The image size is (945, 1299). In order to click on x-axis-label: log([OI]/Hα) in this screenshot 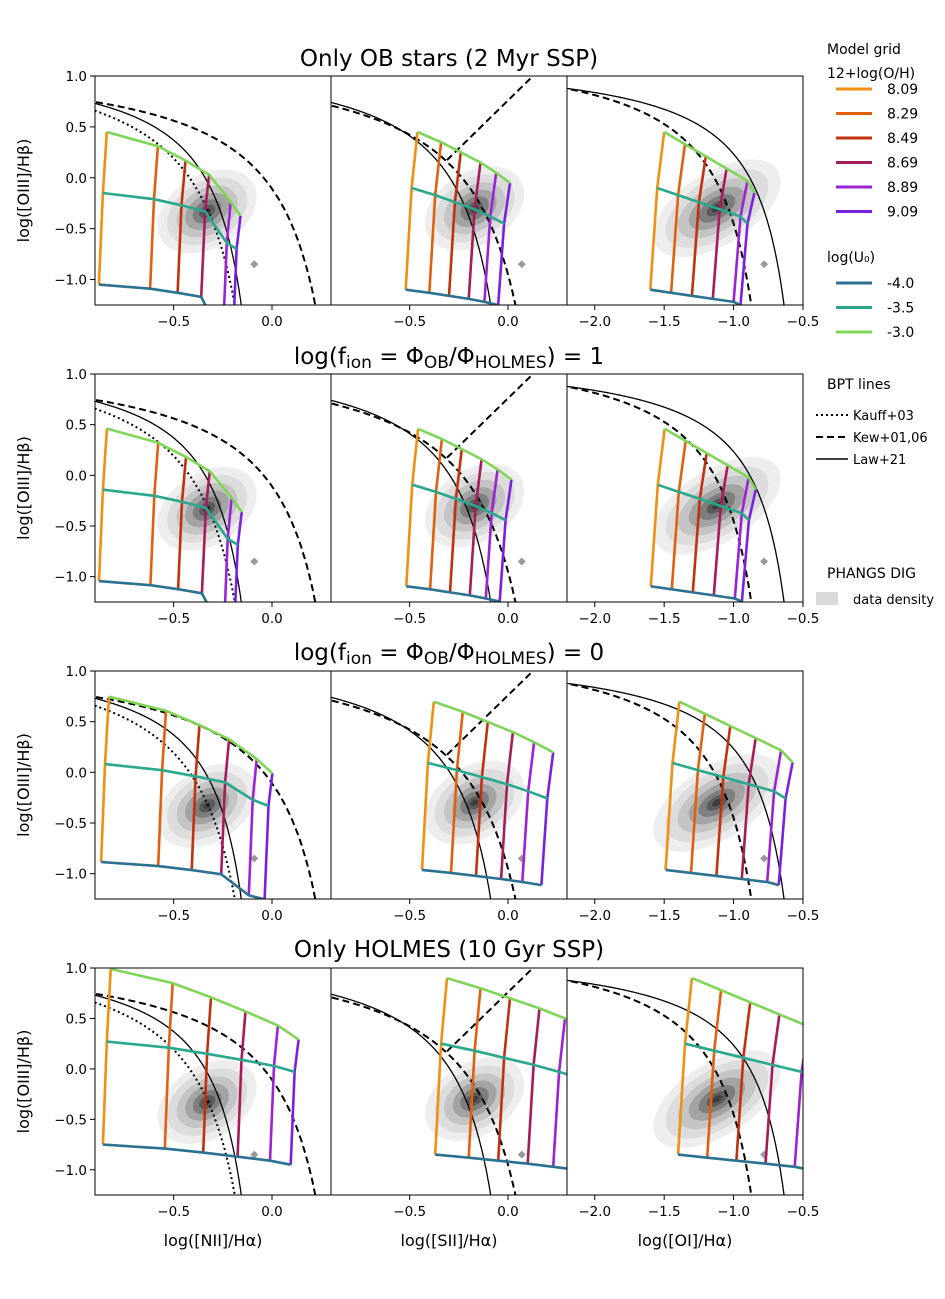, I will do `click(685, 1240)`.